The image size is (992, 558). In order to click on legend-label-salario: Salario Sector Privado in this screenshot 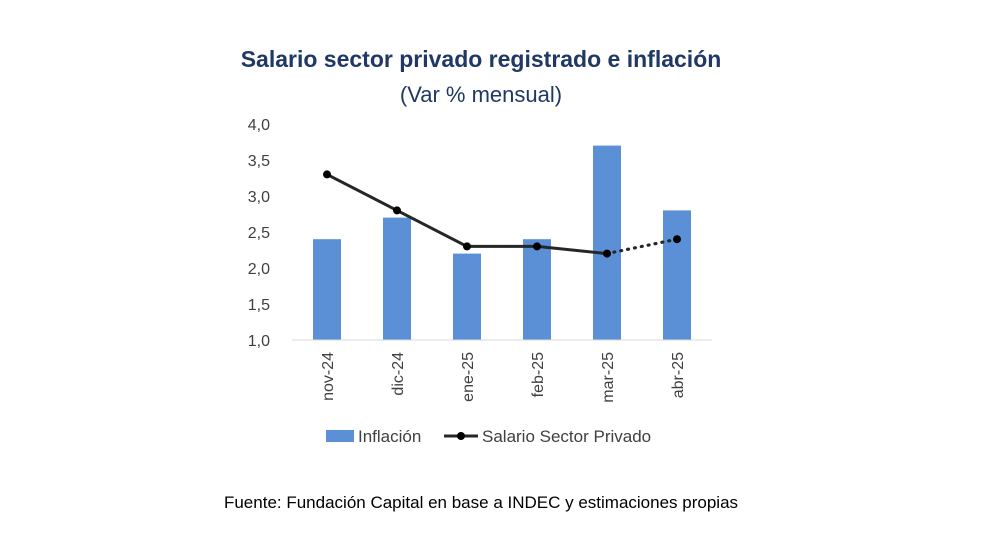, I will do `click(566, 436)`.